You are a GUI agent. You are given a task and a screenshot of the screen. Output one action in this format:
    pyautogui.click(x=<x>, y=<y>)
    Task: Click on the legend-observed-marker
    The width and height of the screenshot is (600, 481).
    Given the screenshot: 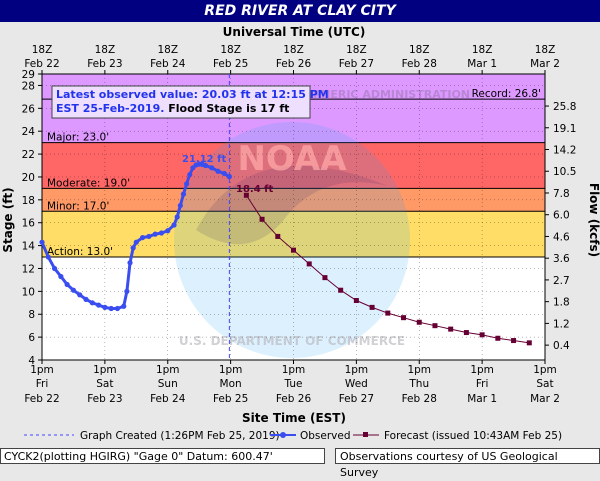 What is the action you would take?
    pyautogui.click(x=283, y=435)
    